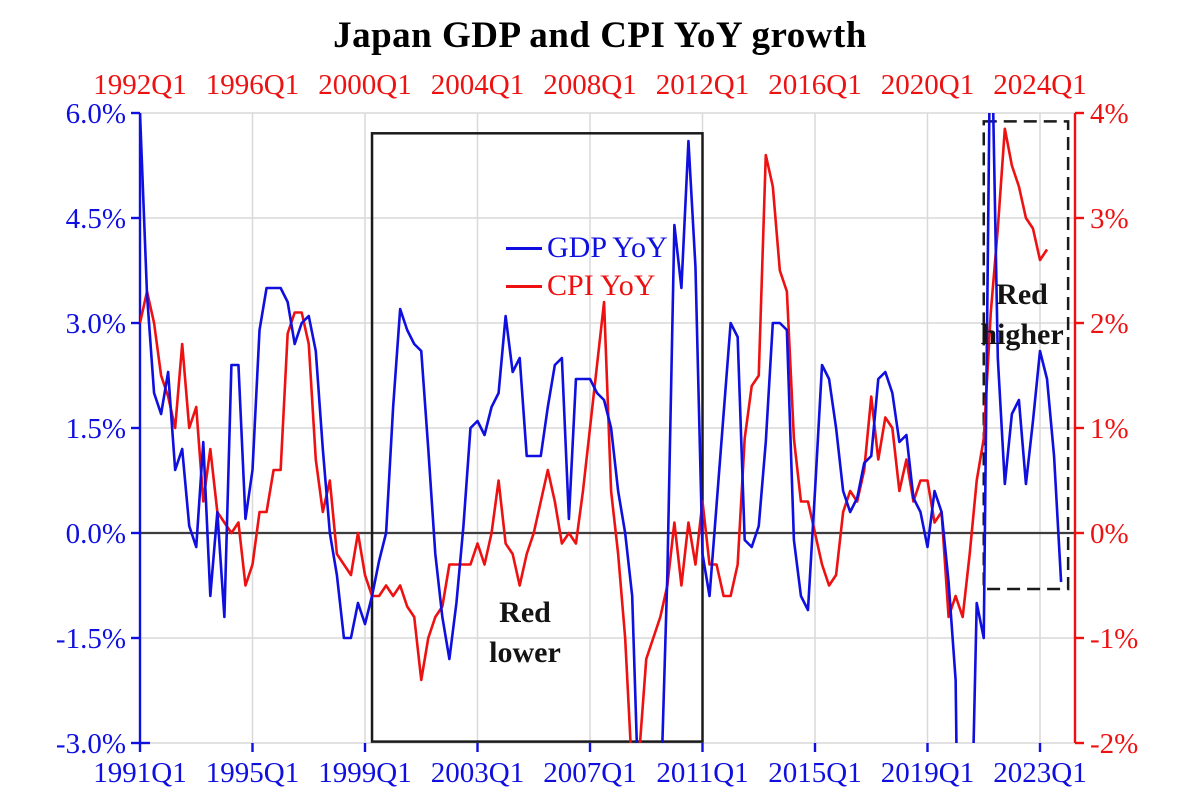 The width and height of the screenshot is (1200, 800). What do you see at coordinates (525, 632) in the screenshot?
I see `annotation-red-lower: Red lower` at bounding box center [525, 632].